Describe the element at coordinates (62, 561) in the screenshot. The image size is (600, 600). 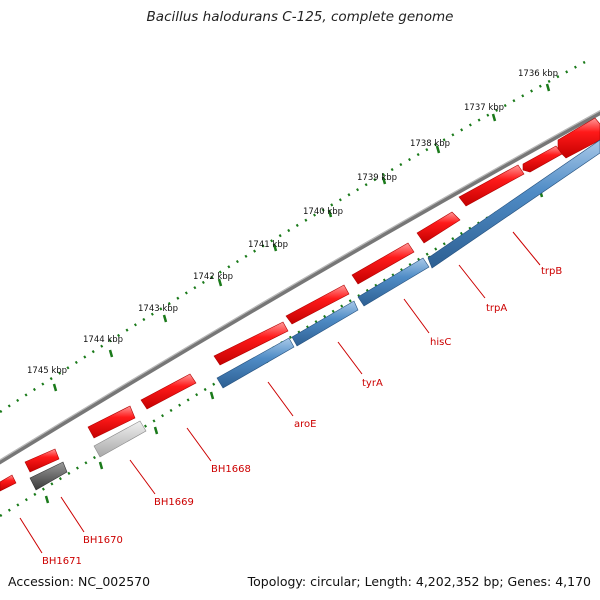
I see `gene-label-BH1671: BH1671` at that location.